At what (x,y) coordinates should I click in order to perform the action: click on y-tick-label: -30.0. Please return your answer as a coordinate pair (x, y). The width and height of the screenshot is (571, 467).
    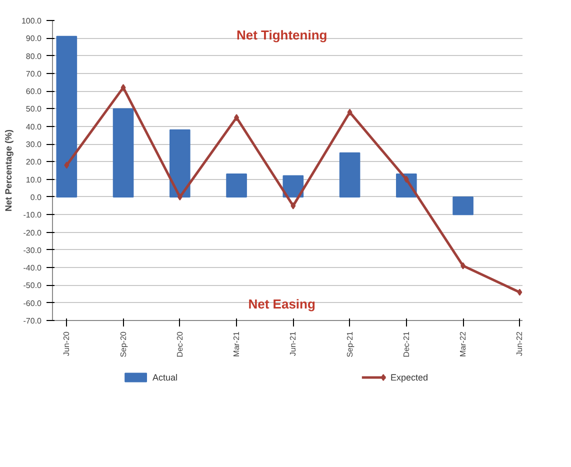
    Looking at the image, I should click on (32, 250).